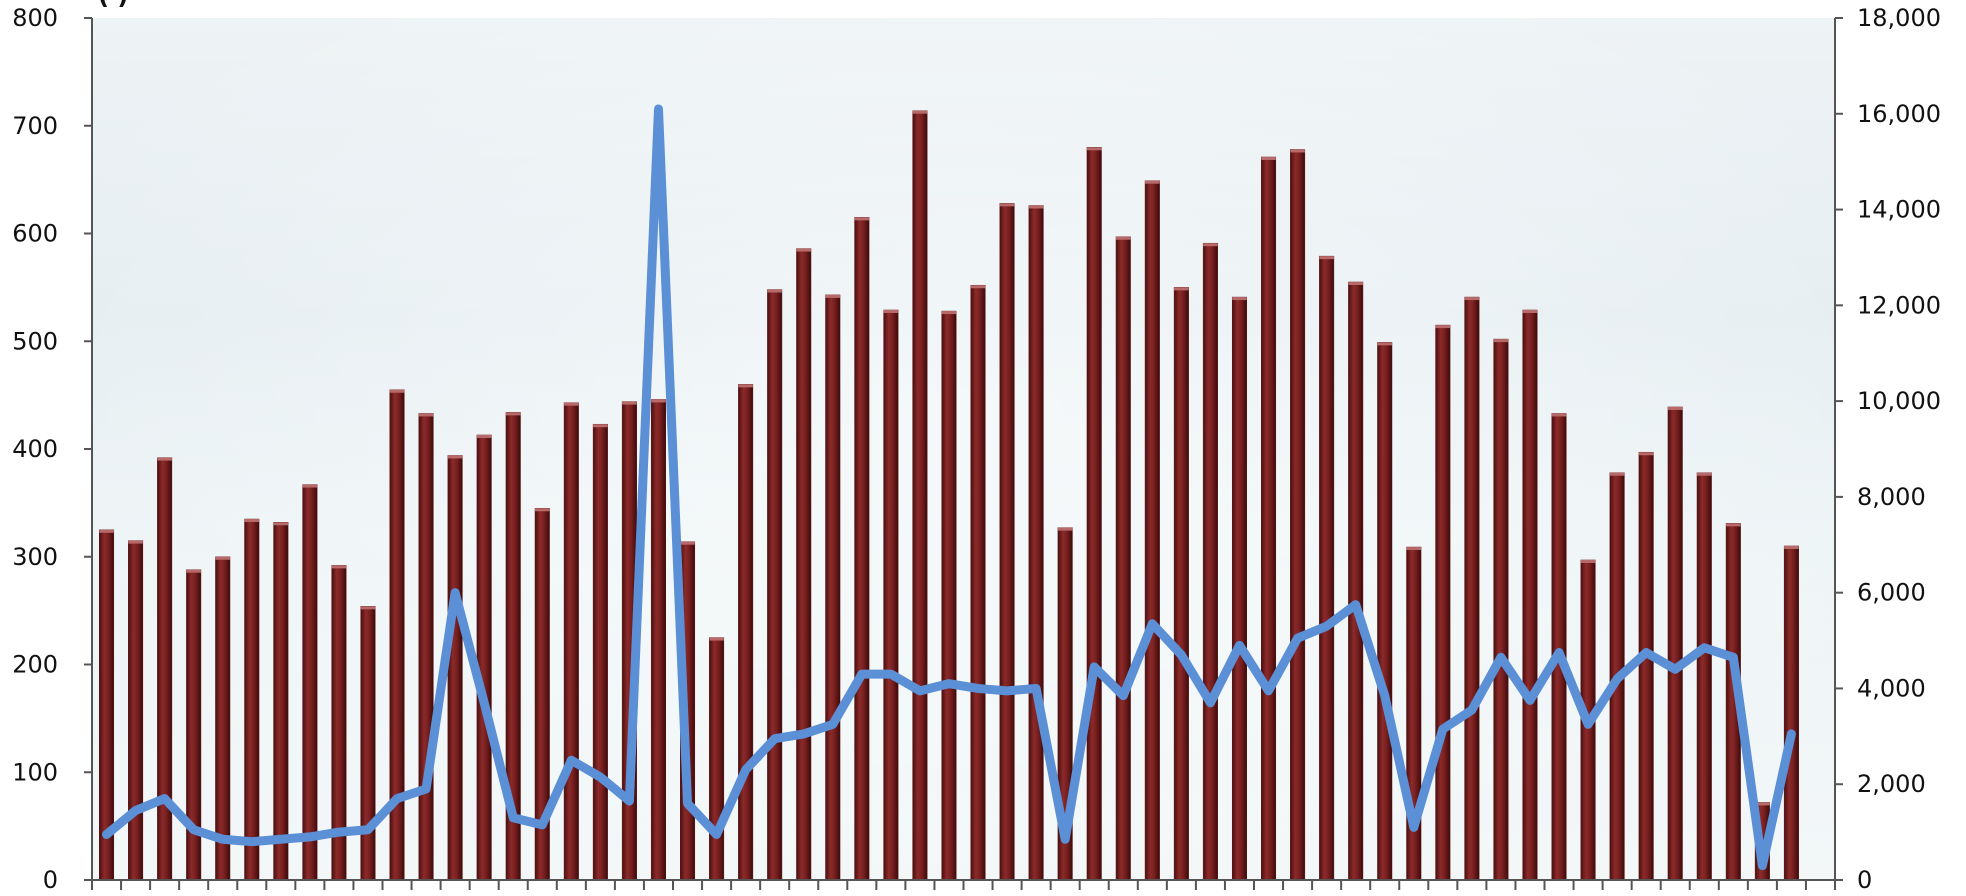 The height and width of the screenshot is (896, 1966). What do you see at coordinates (35, 449) in the screenshot?
I see `left-tick-label: 400` at bounding box center [35, 449].